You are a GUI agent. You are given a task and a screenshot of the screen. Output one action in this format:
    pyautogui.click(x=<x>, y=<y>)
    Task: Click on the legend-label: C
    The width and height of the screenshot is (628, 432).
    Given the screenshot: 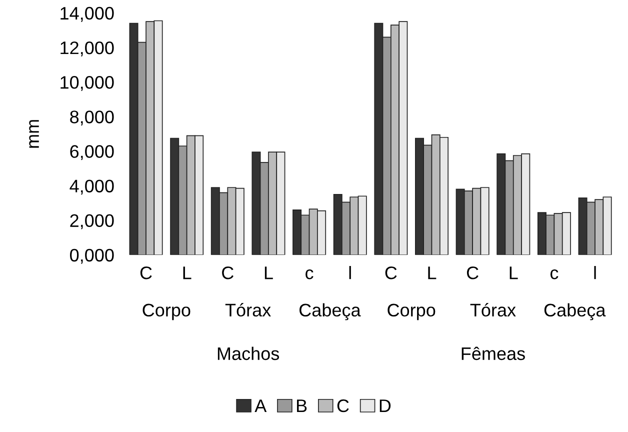 What is the action you would take?
    pyautogui.click(x=343, y=405)
    